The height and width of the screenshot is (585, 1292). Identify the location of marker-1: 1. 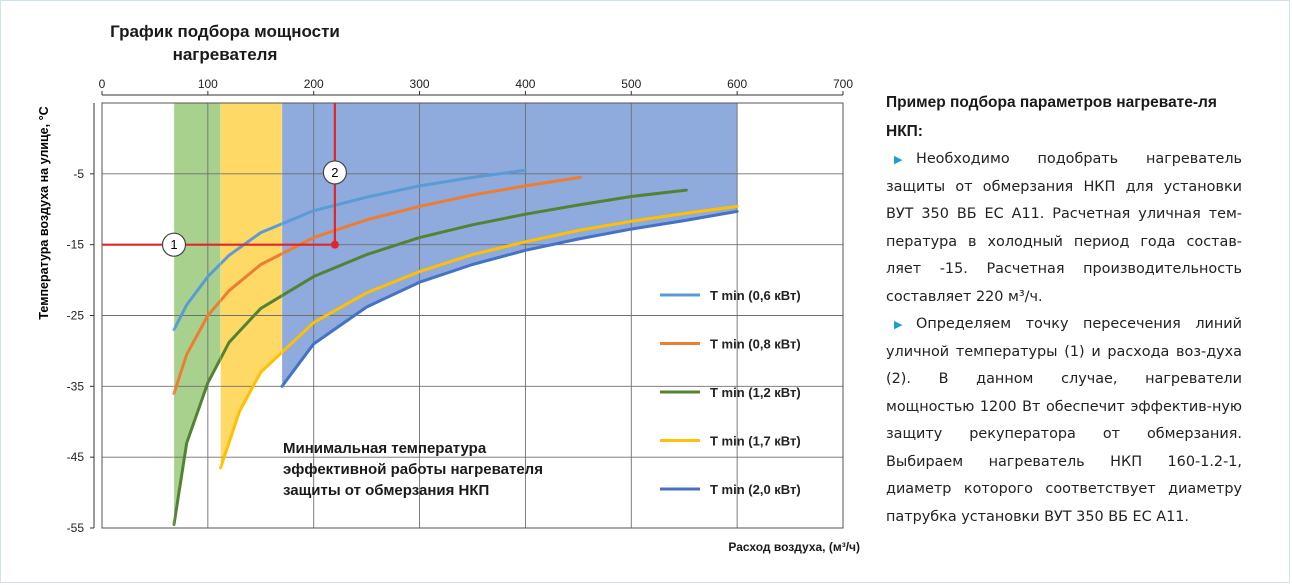
(174, 244).